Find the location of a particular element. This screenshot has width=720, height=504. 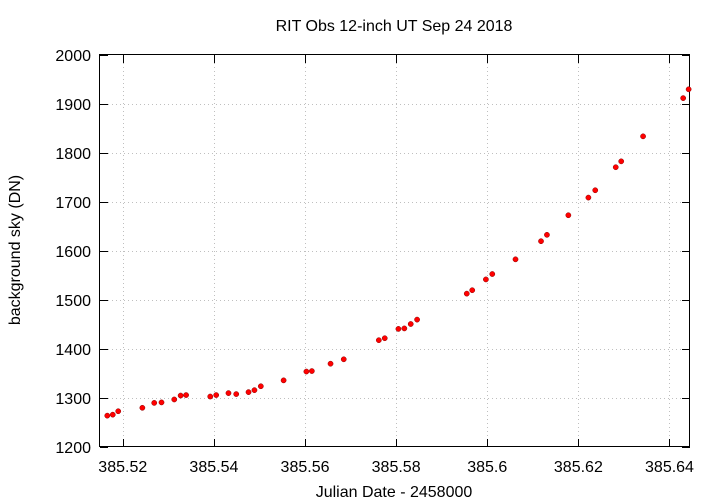

y-tick-label: 1600 is located at coordinates (73, 252).